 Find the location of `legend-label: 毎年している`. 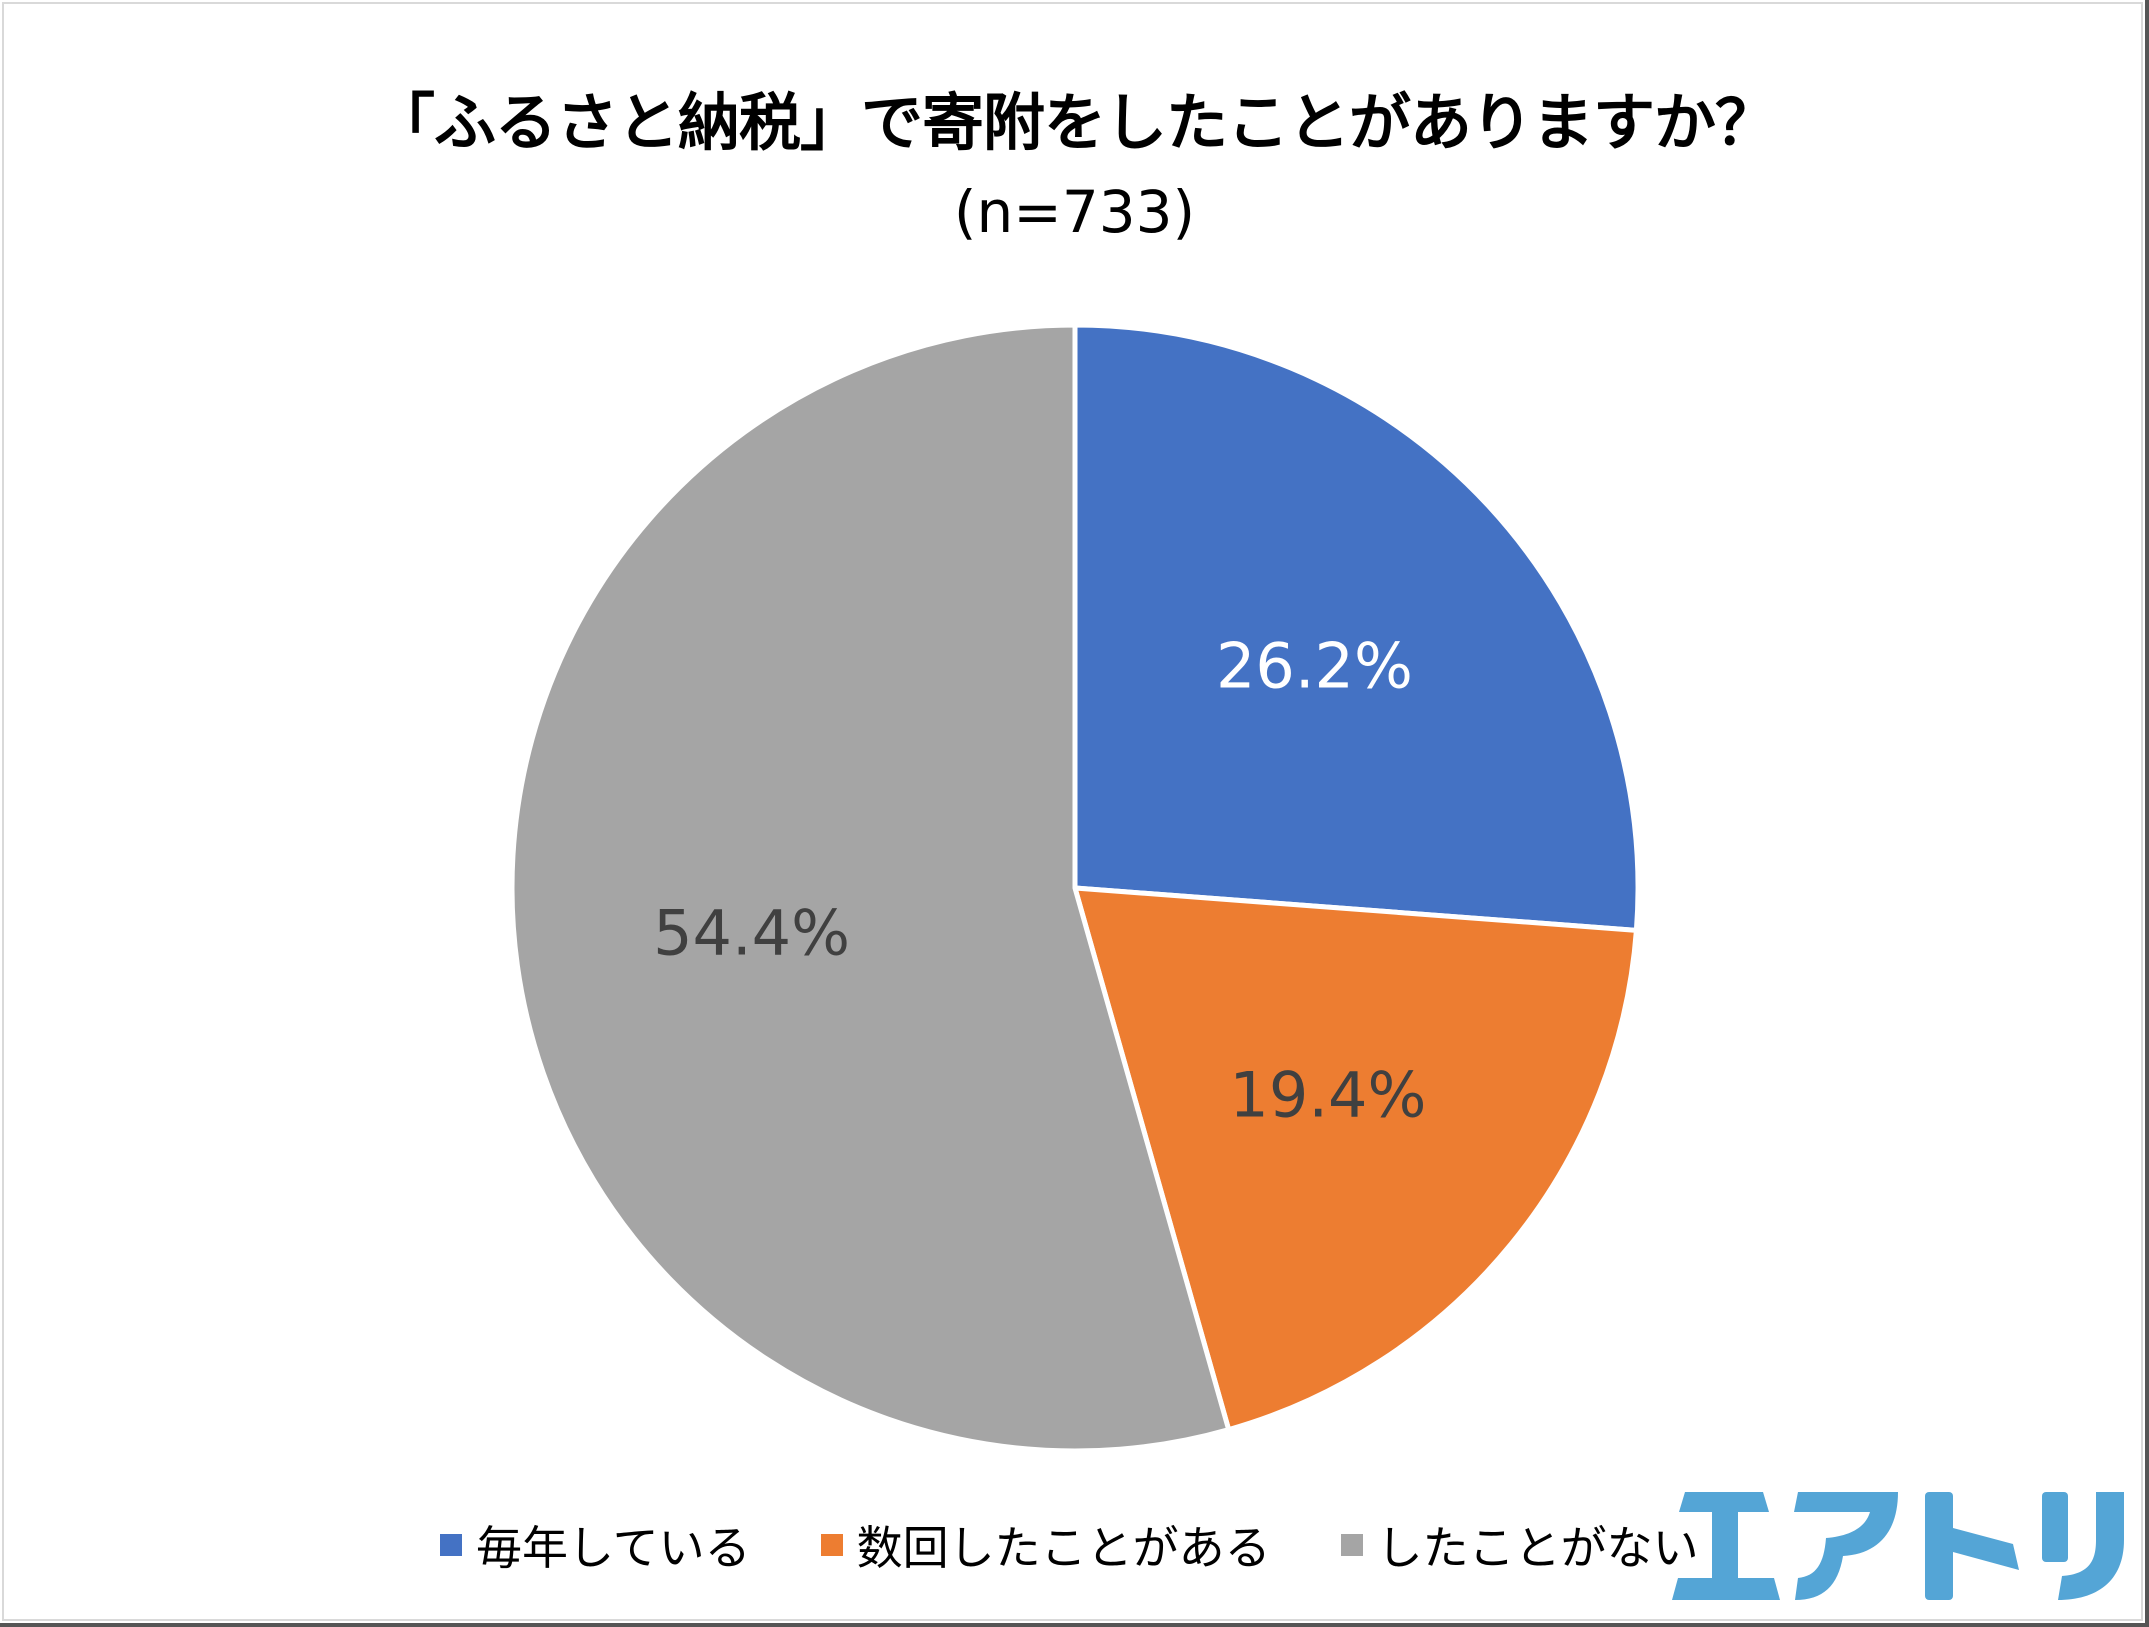

legend-label: 毎年している is located at coordinates (613, 1548).